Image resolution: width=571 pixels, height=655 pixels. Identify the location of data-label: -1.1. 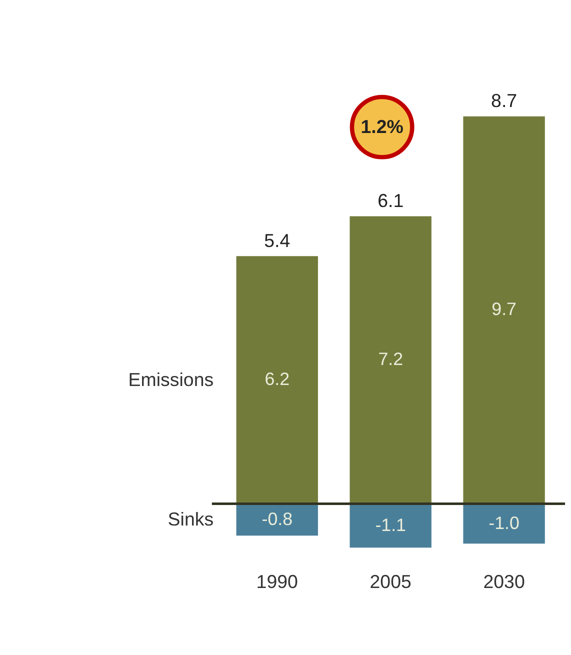
(390, 524).